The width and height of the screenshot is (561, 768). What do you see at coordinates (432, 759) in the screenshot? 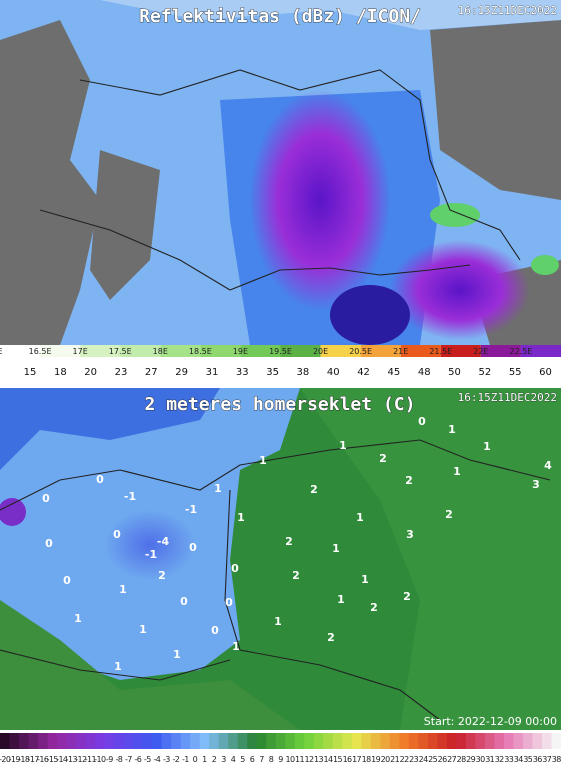
I see `scale-label: 25` at bounding box center [432, 759].